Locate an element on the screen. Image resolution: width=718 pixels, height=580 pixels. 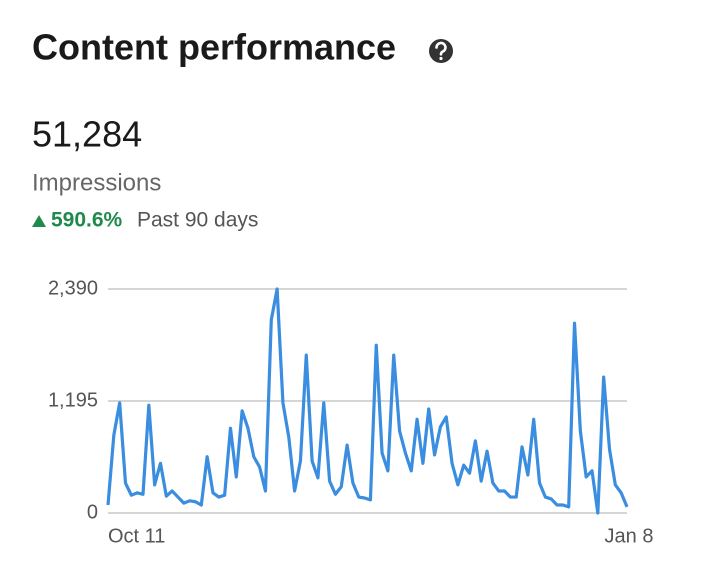
y-tick-label: 1,195 is located at coordinates (73, 400).